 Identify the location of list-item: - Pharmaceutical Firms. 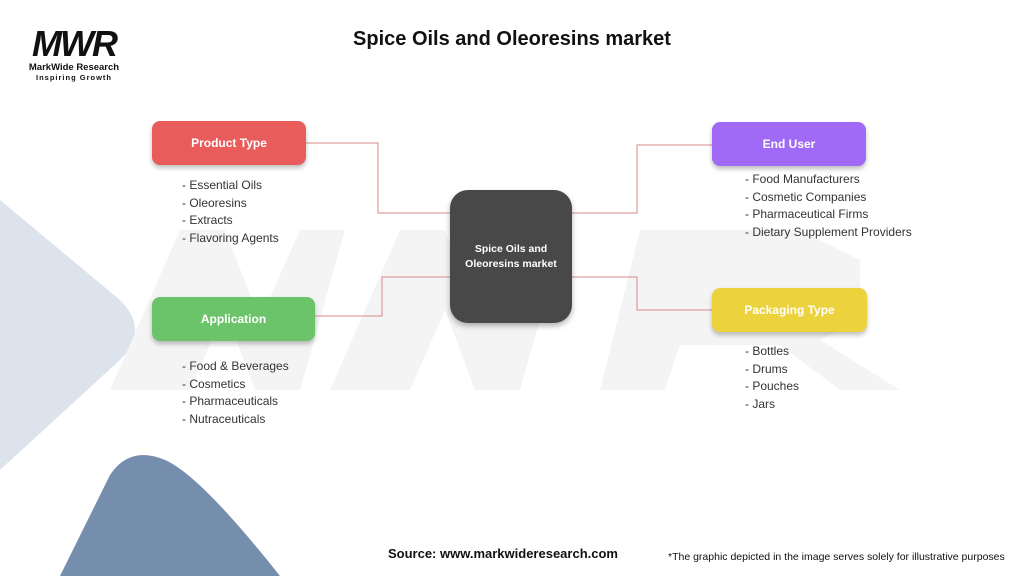
(807, 214).